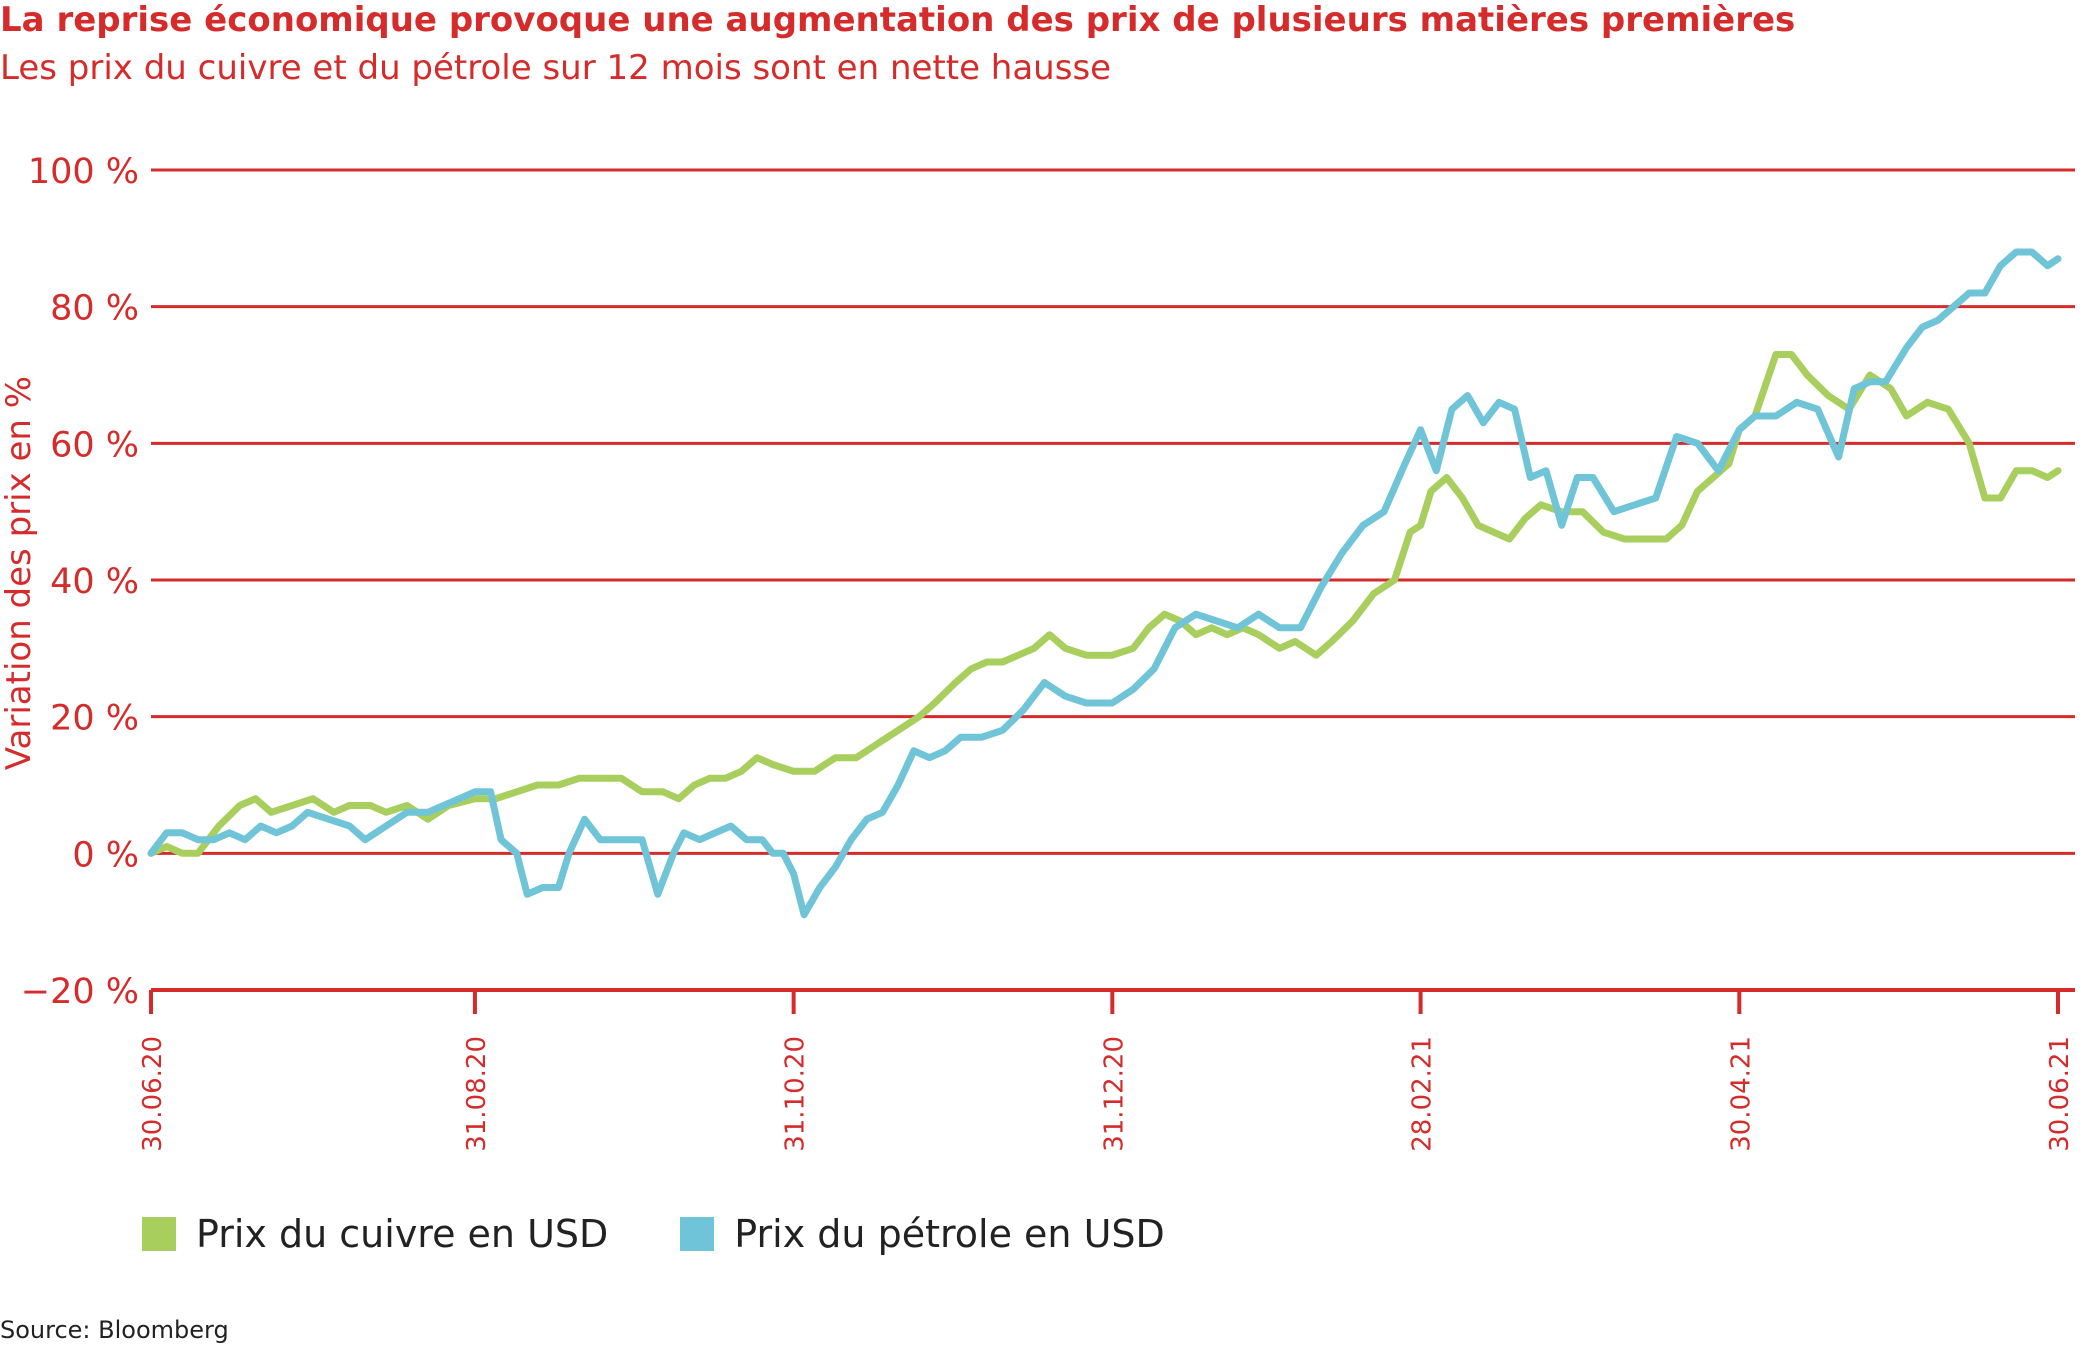  I want to click on x-tick-label: 30.06.20, so click(153, 1094).